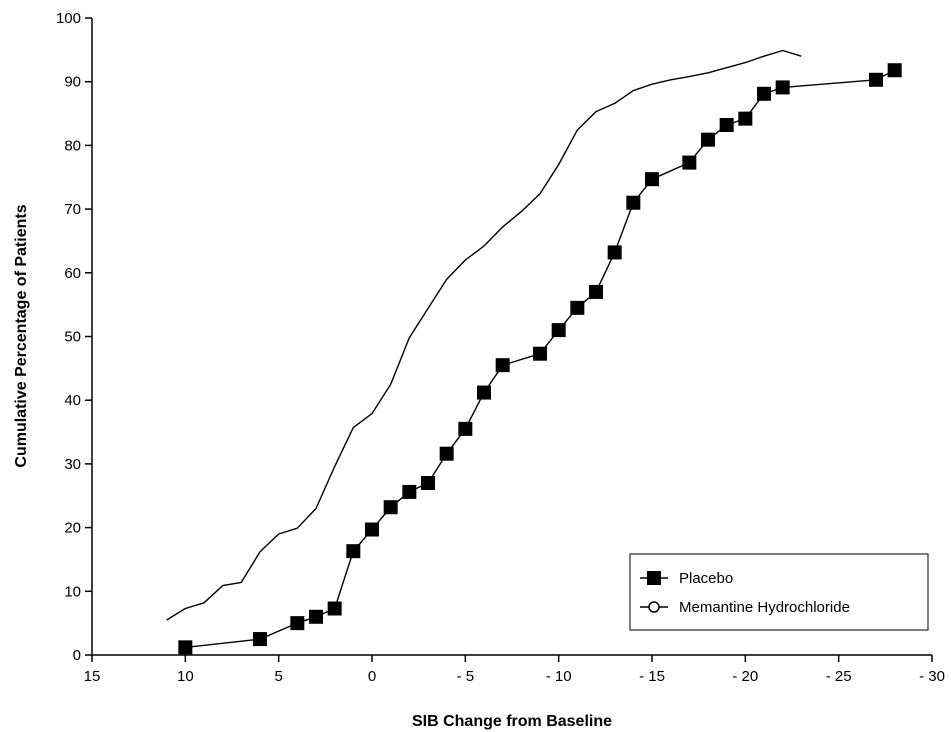 This screenshot has width=951, height=732. What do you see at coordinates (21, 335) in the screenshot?
I see `y-axis-title: Cumulative Percentage of Patients` at bounding box center [21, 335].